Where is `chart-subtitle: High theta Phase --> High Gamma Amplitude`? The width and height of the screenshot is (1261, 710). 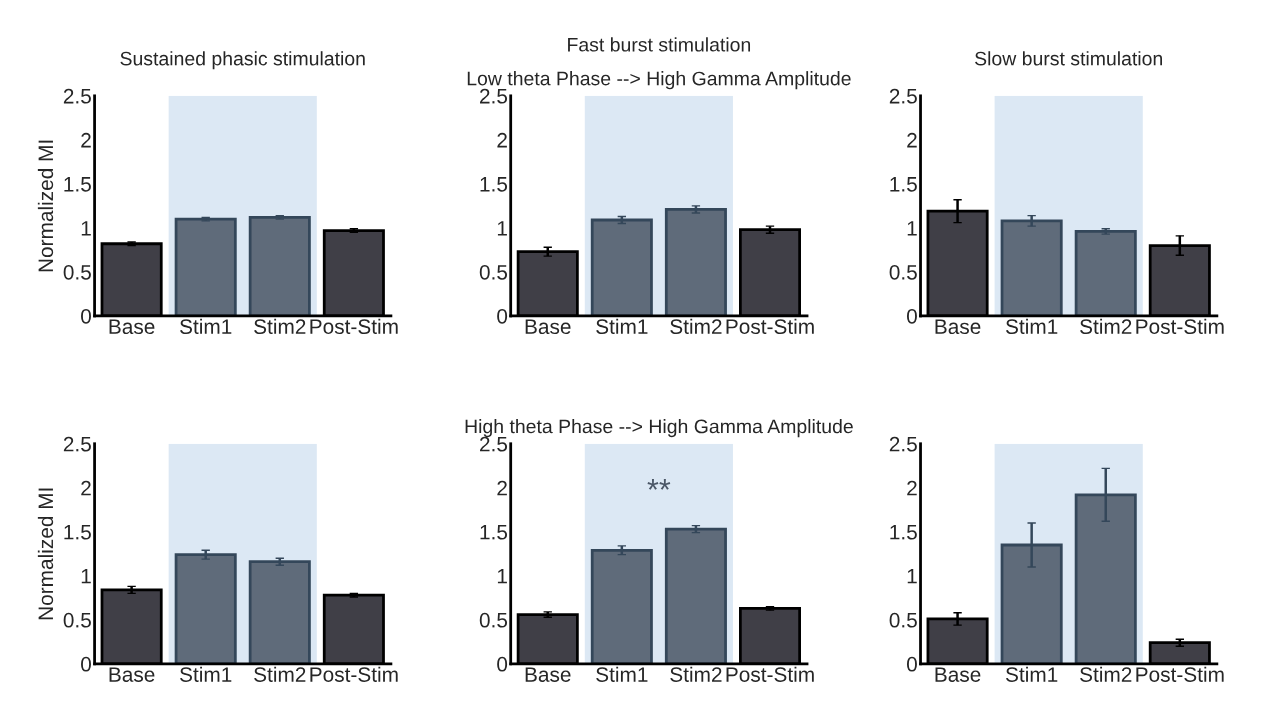
chart-subtitle: High theta Phase --> High Gamma Amplitude is located at coordinates (659, 428).